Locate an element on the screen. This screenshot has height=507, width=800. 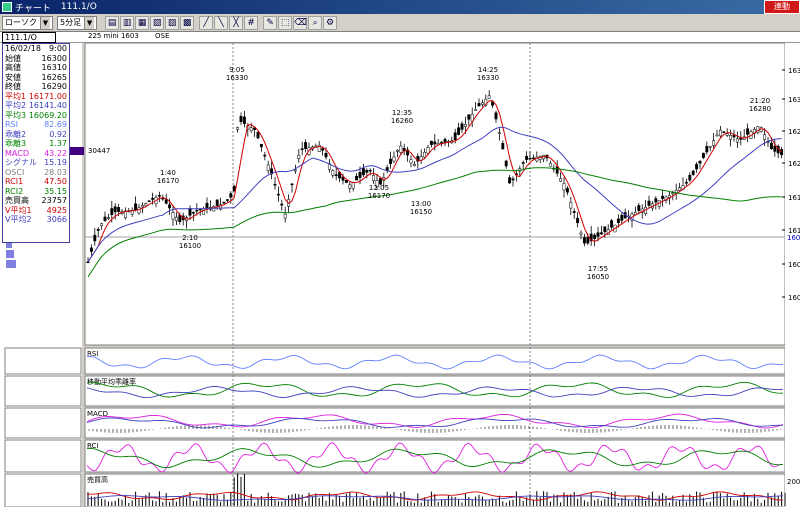
bar-icon: ▧ is located at coordinates (157, 22).